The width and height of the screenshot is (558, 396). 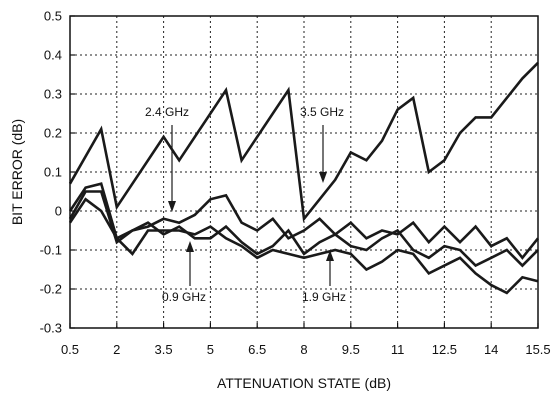 What do you see at coordinates (351, 349) in the screenshot?
I see `x-tick-label: 9.5` at bounding box center [351, 349].